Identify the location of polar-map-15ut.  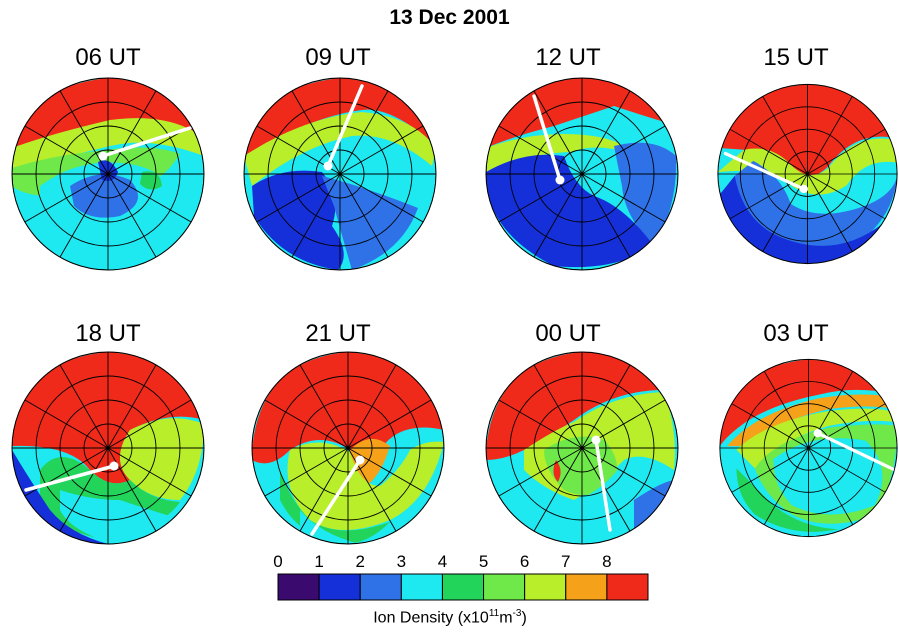
(807, 174).